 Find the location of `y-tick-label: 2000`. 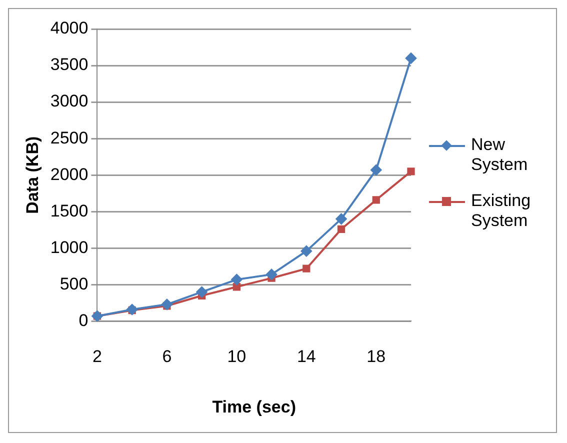

y-tick-label: 2000 is located at coordinates (69, 174).